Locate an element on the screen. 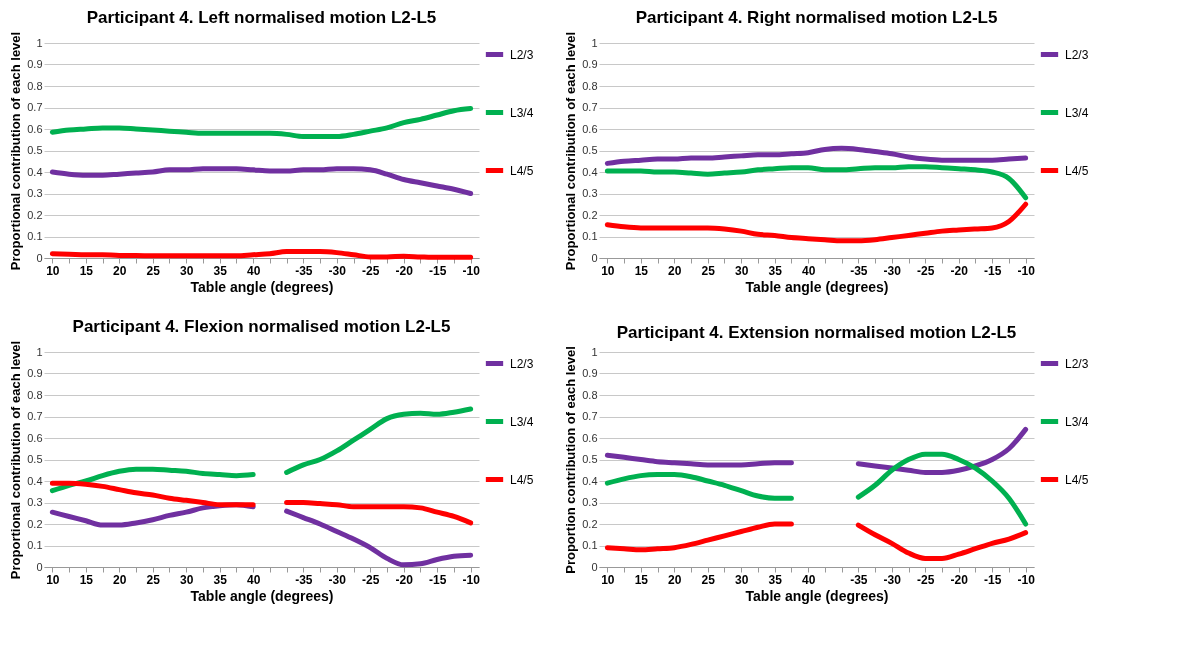  chart-title: Participant 4. Flexion normalised motion L2-L5 is located at coordinates (261, 327).